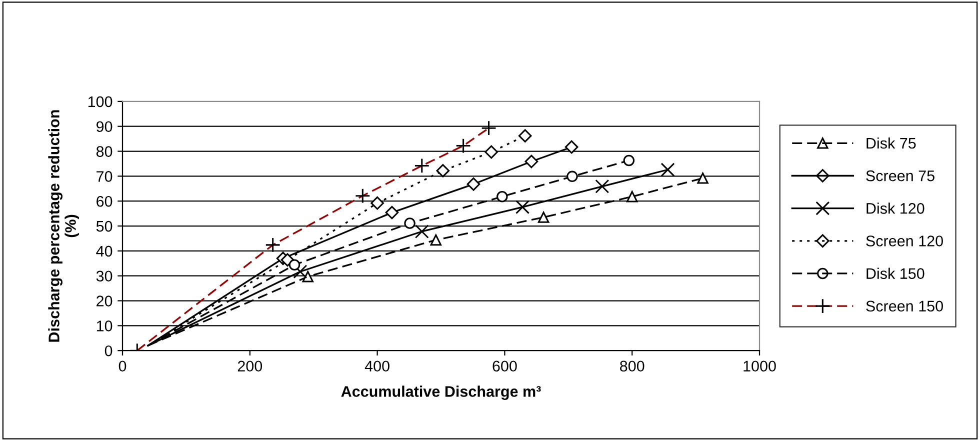 This screenshot has height=441, width=980. Describe the element at coordinates (904, 306) in the screenshot. I see `legend-label: Screen 150` at that location.